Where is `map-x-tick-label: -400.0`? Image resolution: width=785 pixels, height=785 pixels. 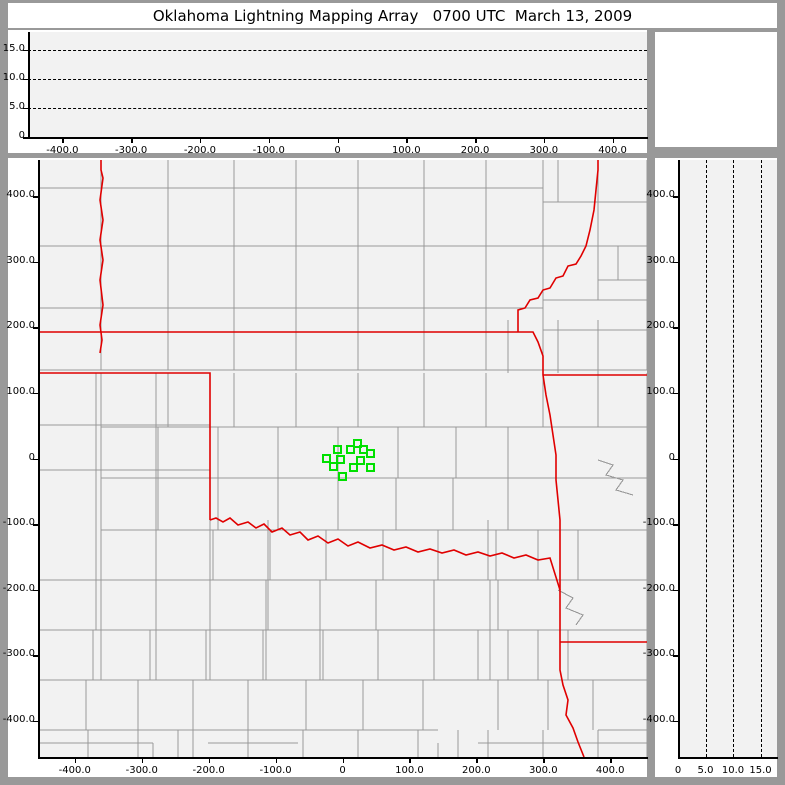 map-x-tick-label: -400.0 is located at coordinates (74, 770).